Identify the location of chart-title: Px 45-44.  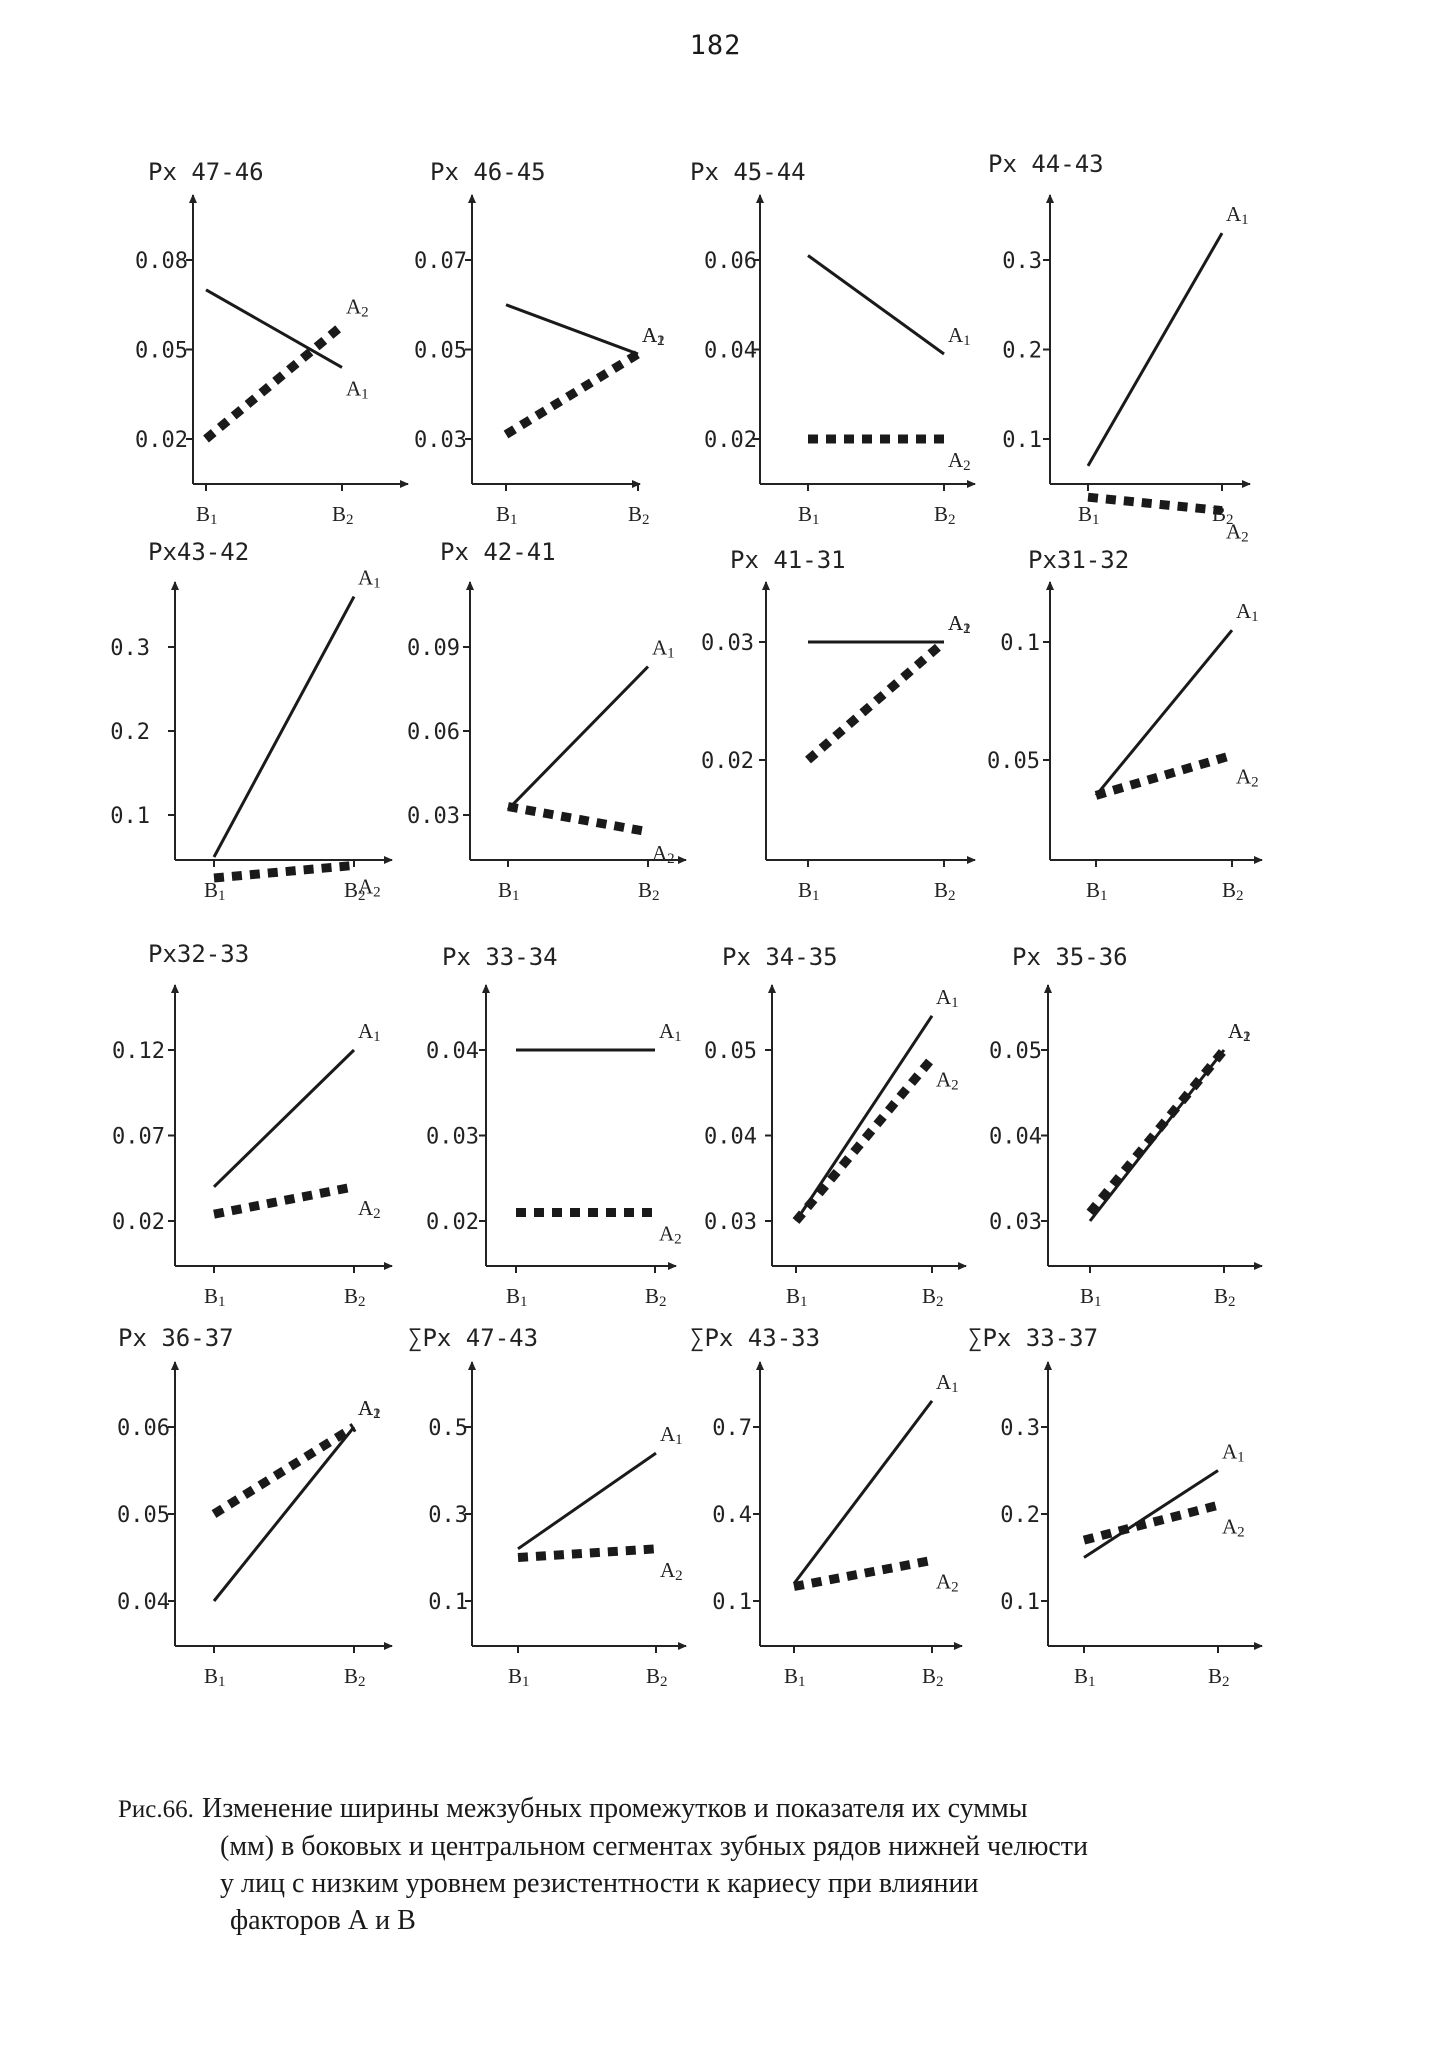
(748, 172).